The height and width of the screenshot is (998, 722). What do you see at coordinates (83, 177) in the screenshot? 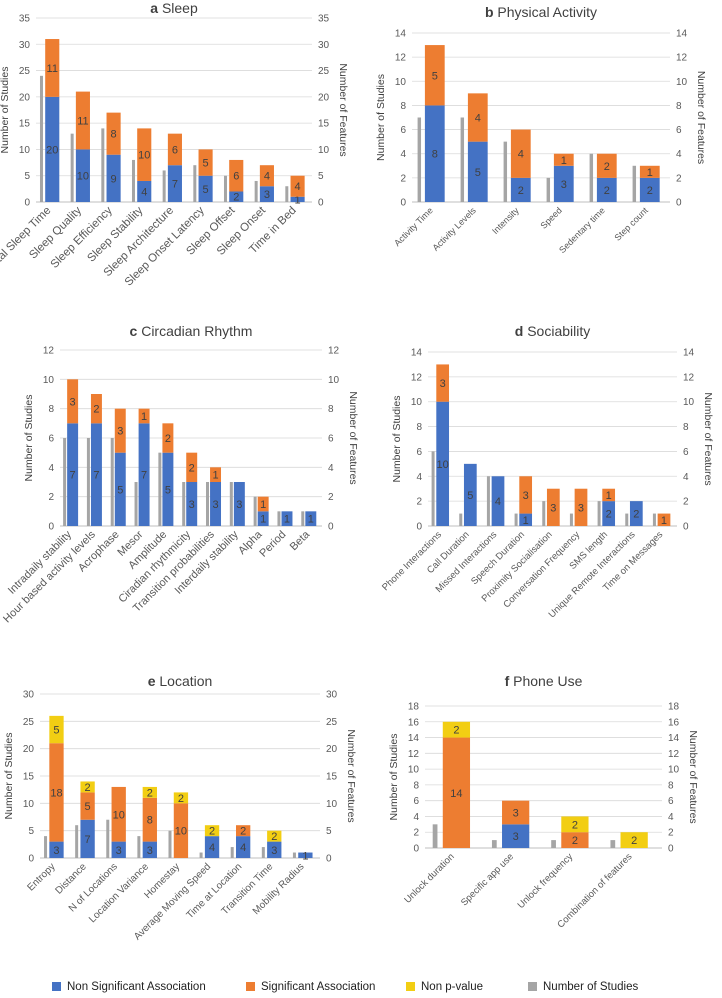
I see `data-label: 10` at bounding box center [83, 177].